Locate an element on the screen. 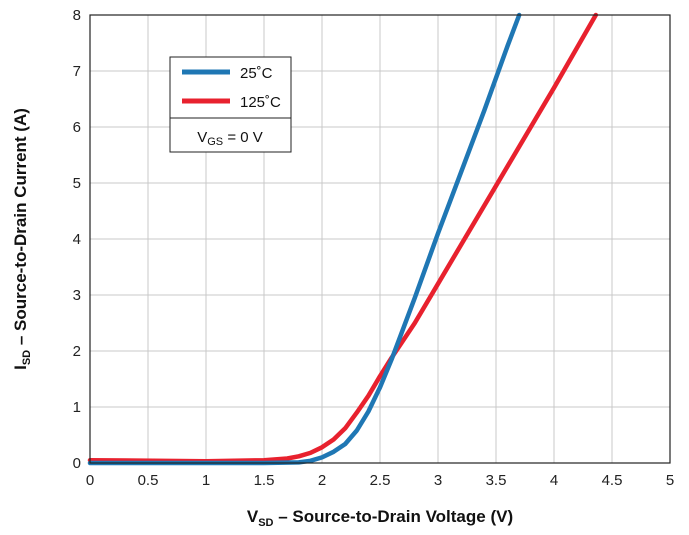  y-axis-title-group: ISD – Source-to-Drain Current (A) is located at coordinates (22, 239).